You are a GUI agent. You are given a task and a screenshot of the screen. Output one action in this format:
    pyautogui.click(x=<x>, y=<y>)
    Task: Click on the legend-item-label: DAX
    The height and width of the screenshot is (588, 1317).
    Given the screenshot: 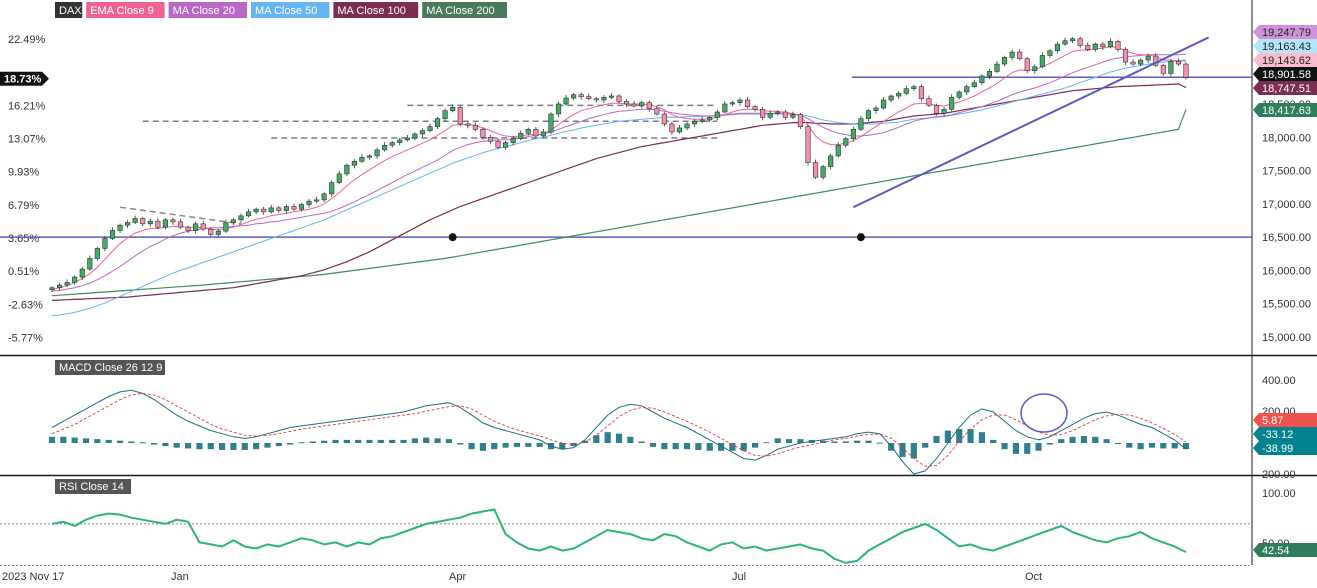 What is the action you would take?
    pyautogui.click(x=70, y=11)
    